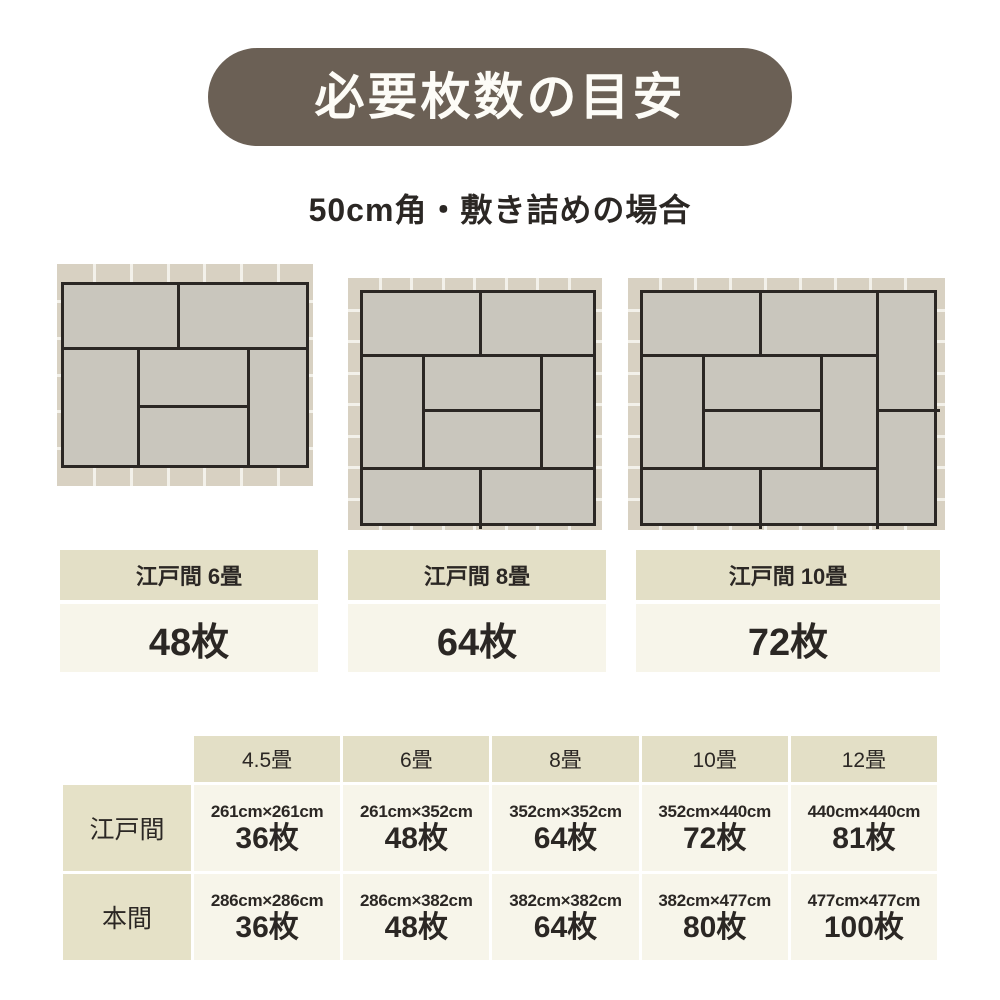 Image resolution: width=1000 pixels, height=1000 pixels. I want to click on cell-honma-12jo: 477cm×477cm 100枚, so click(863, 917).